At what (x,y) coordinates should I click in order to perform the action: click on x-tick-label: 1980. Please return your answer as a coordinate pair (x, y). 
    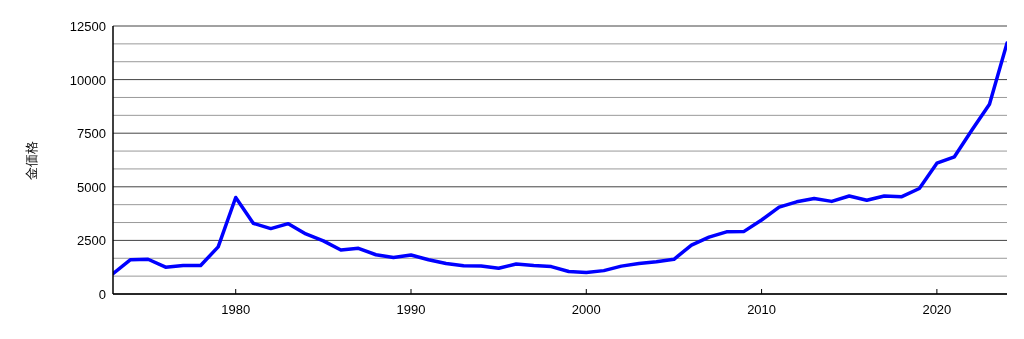
    Looking at the image, I should click on (236, 309).